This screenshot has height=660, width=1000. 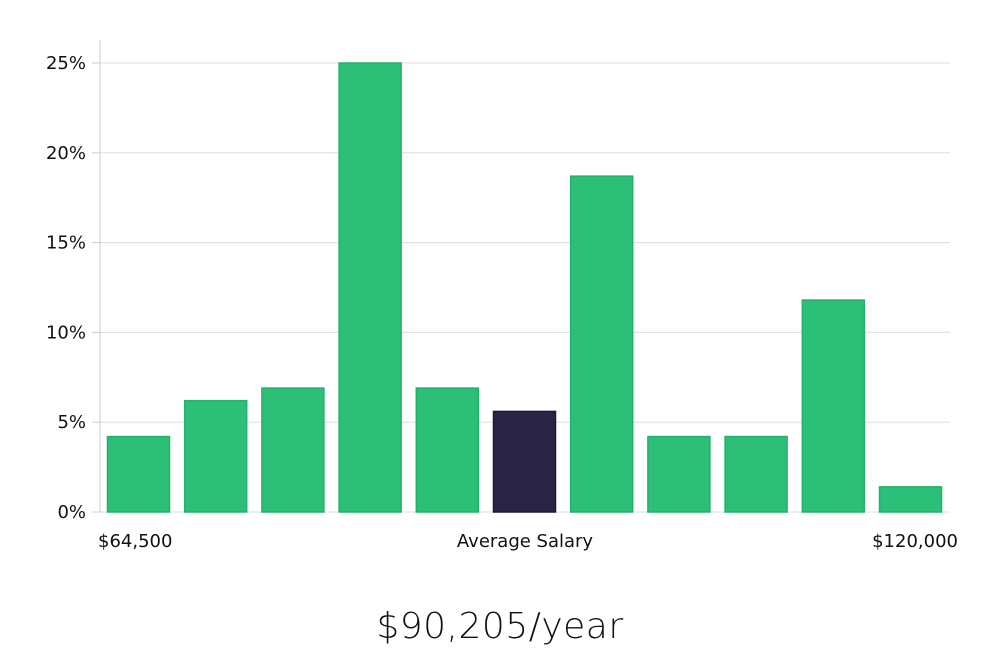 What do you see at coordinates (71, 512) in the screenshot?
I see `y-tick-label: 0%` at bounding box center [71, 512].